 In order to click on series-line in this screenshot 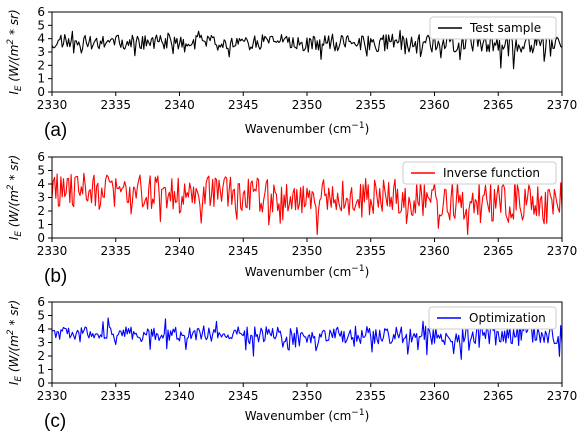, I will do `click(307, 204)`.